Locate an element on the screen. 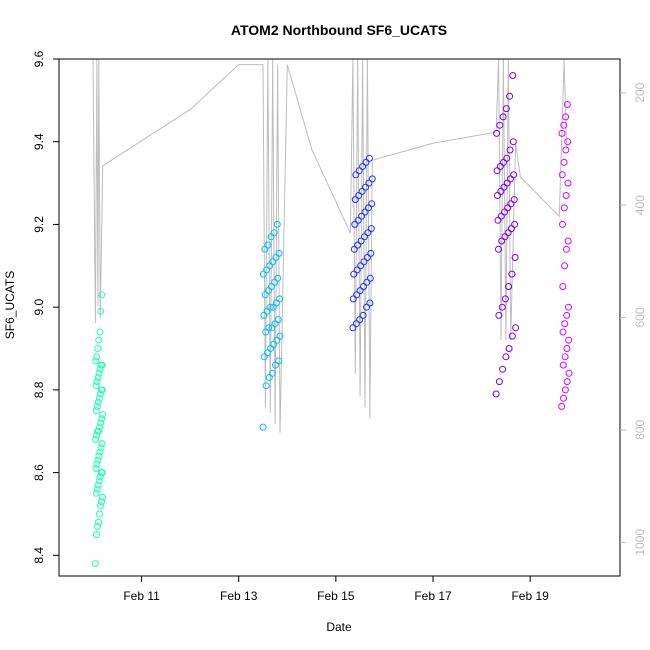  x-tick-label: Feb 17 is located at coordinates (433, 596).